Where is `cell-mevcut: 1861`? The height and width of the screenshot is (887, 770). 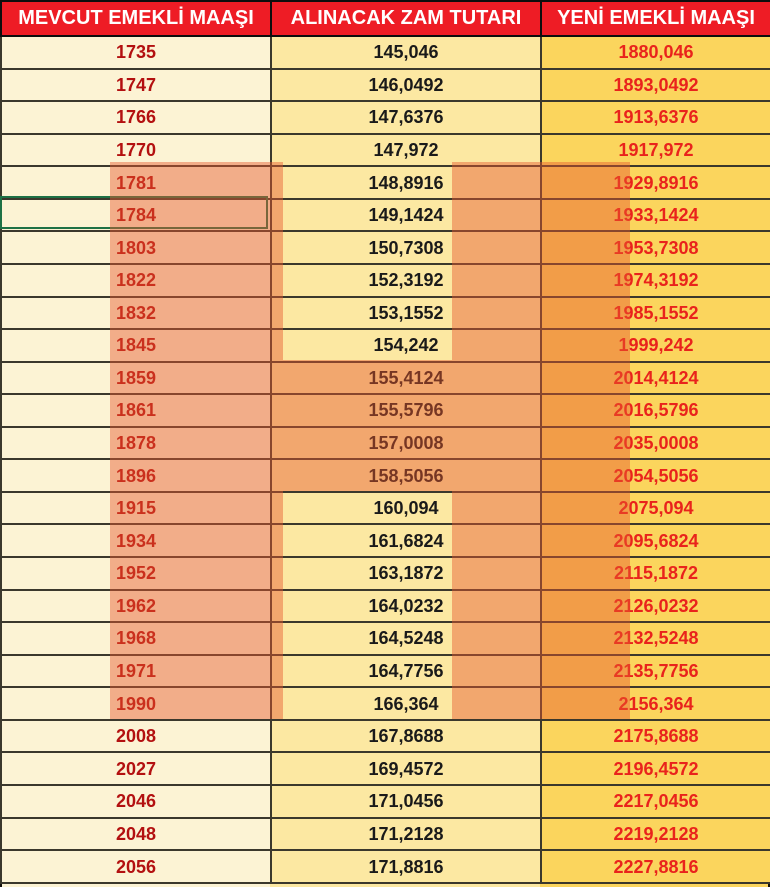 cell-mevcut: 1861 is located at coordinates (136, 410).